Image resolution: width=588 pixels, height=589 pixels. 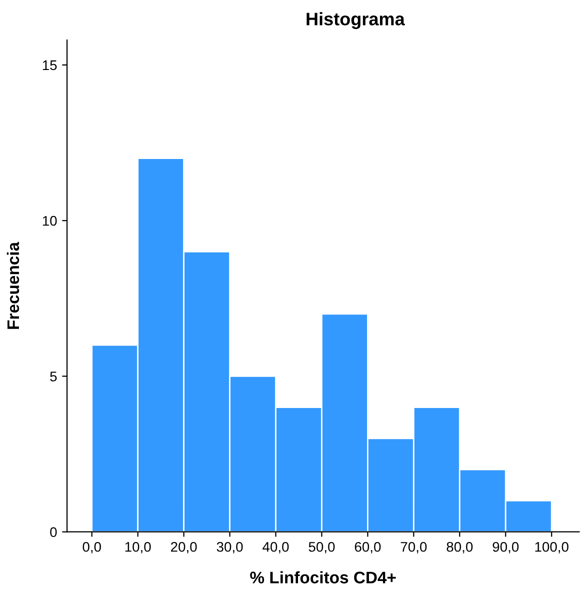 What do you see at coordinates (13, 285) in the screenshot?
I see `y-axis-title: Frecuencia` at bounding box center [13, 285].